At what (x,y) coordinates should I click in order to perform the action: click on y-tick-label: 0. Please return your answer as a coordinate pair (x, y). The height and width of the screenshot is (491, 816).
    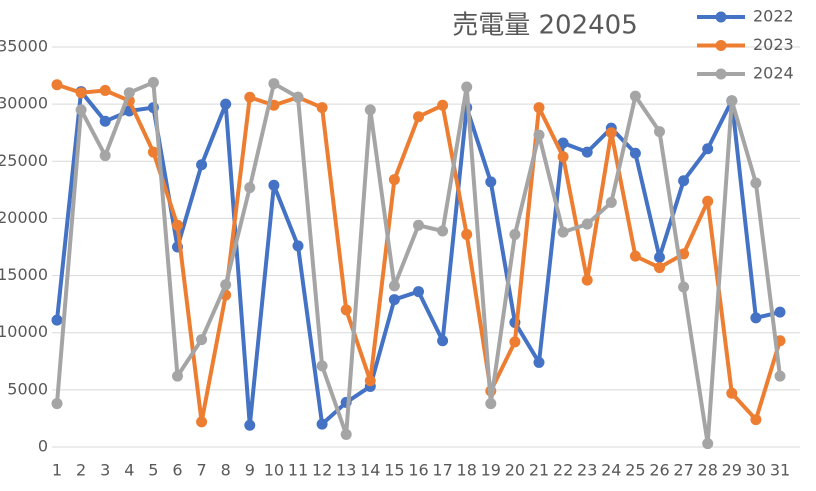
    Looking at the image, I should click on (43, 446).